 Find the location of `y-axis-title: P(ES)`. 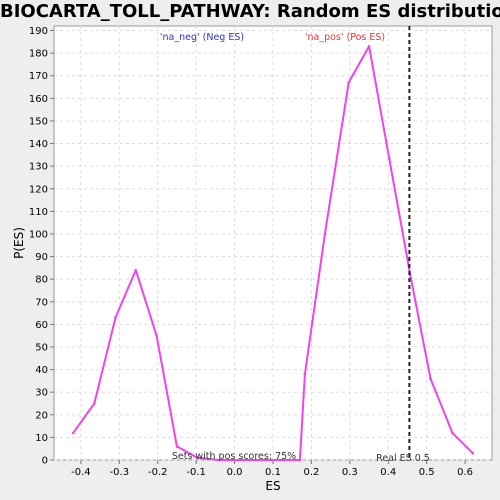

y-axis-title: P(ES) is located at coordinates (19, 243).